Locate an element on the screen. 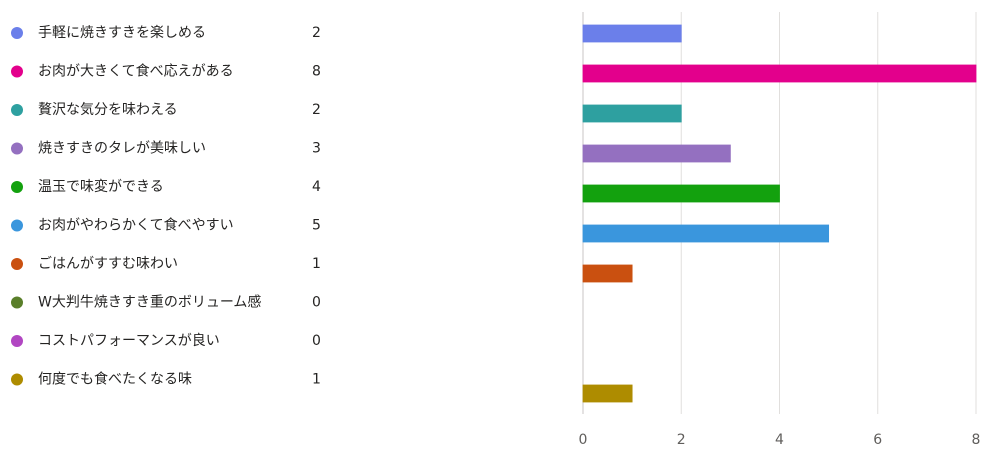  x-tick-label: 8 is located at coordinates (976, 440).